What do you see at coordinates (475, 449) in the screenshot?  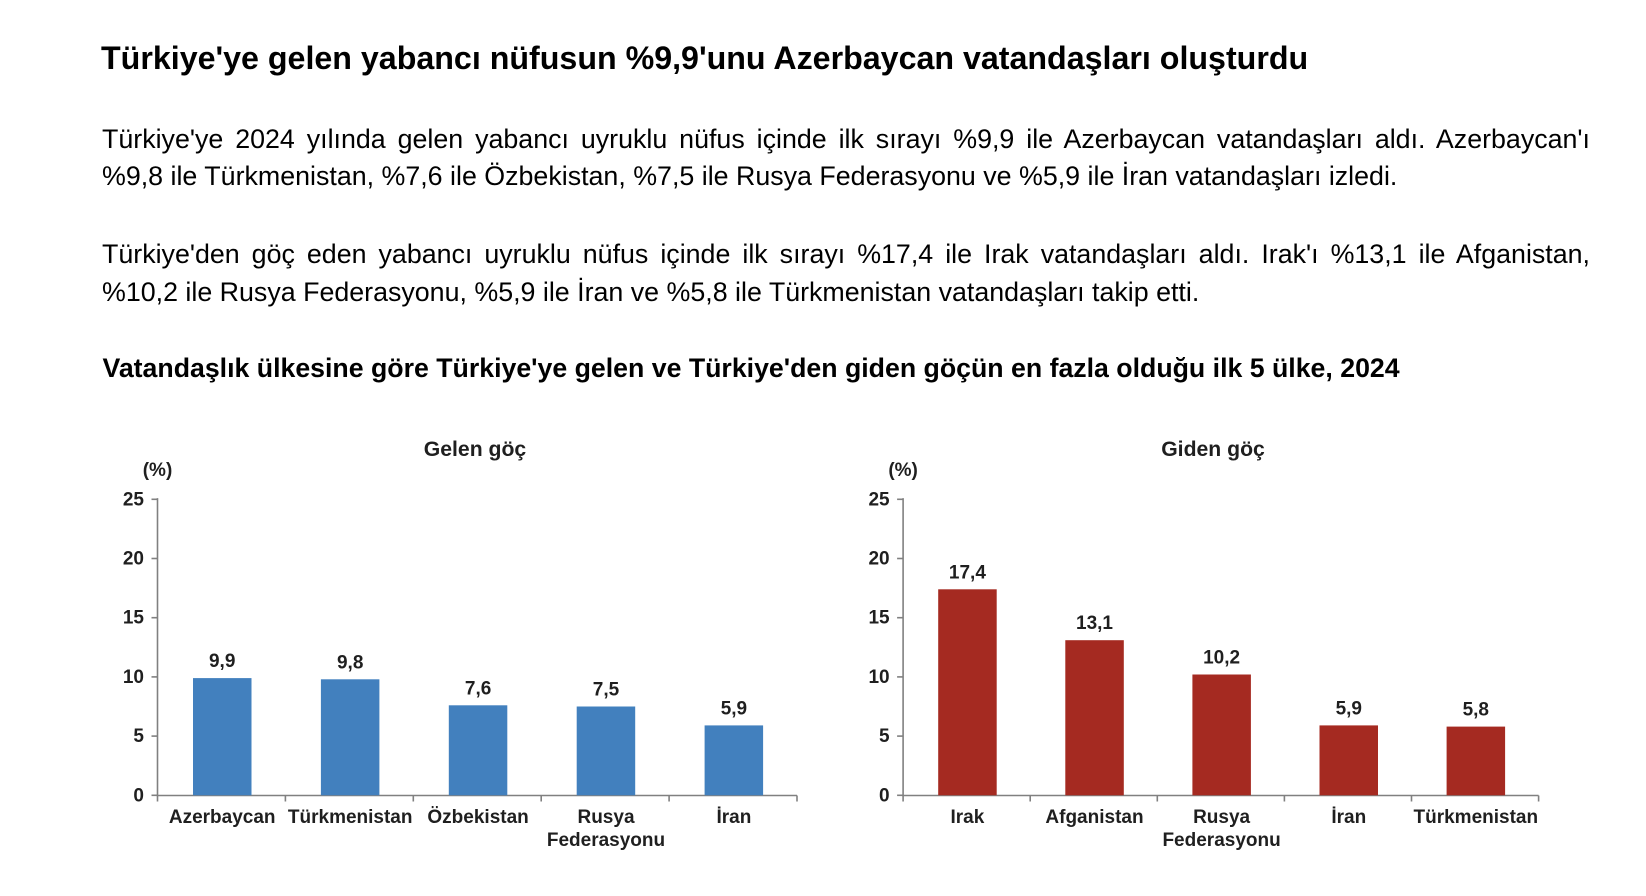 I see `svg-text: Gelen göç` at bounding box center [475, 449].